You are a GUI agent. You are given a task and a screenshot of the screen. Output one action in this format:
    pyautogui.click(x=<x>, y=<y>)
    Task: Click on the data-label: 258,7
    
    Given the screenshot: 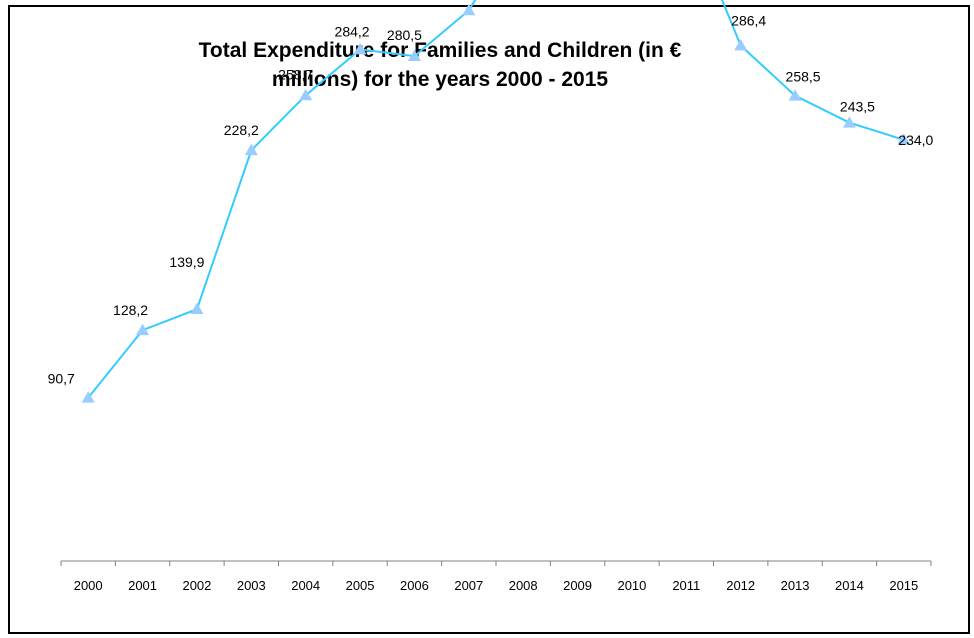 What is the action you would take?
    pyautogui.click(x=295, y=74)
    